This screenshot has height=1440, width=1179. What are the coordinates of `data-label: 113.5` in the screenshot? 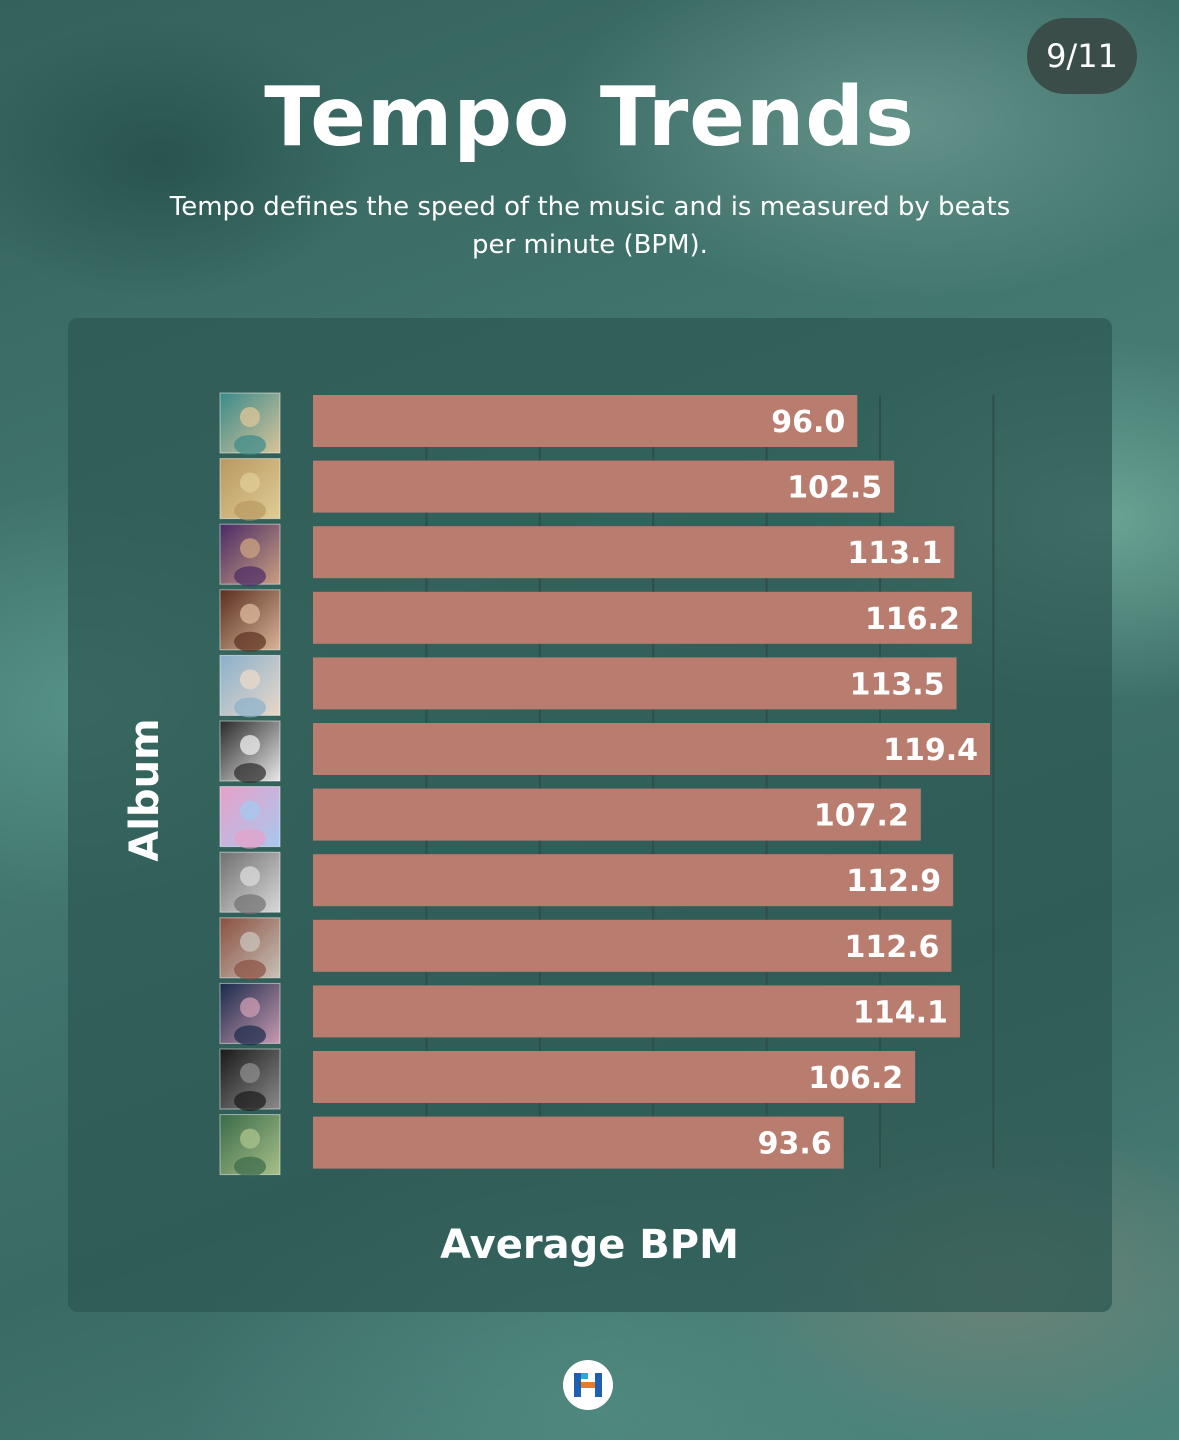 It's located at (897, 684).